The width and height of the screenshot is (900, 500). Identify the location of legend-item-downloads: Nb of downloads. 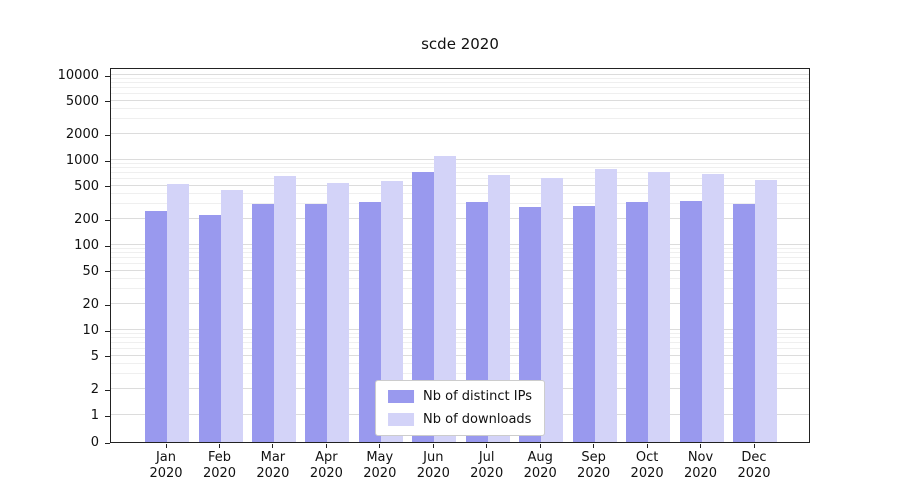
(460, 419).